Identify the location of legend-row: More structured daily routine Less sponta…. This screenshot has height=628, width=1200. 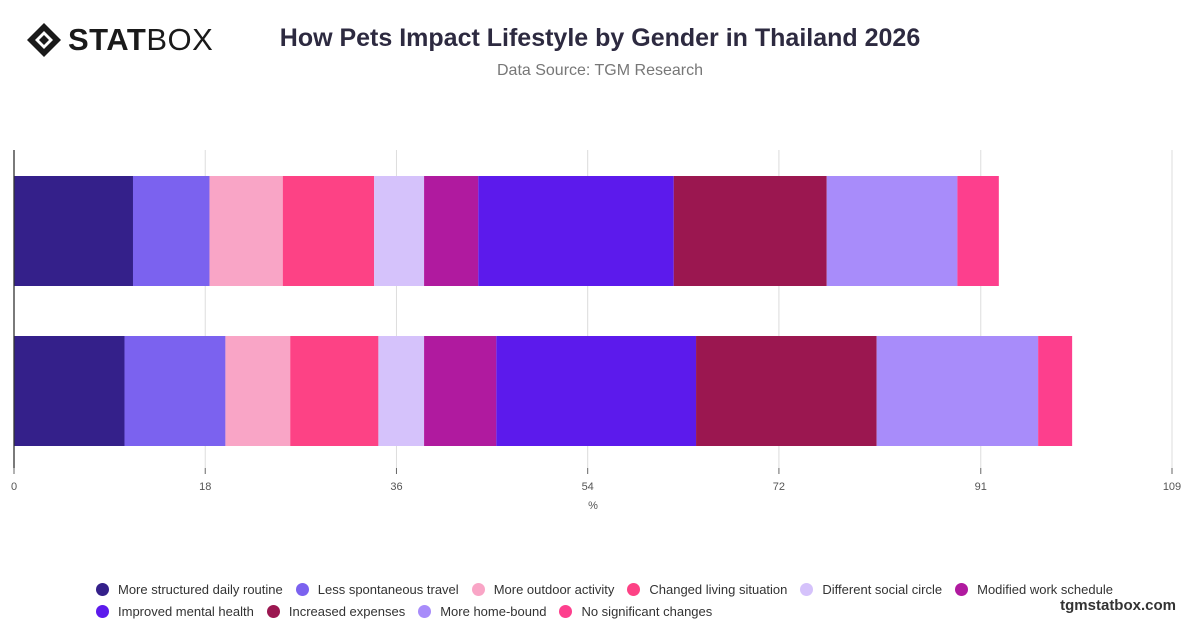
(611, 589).